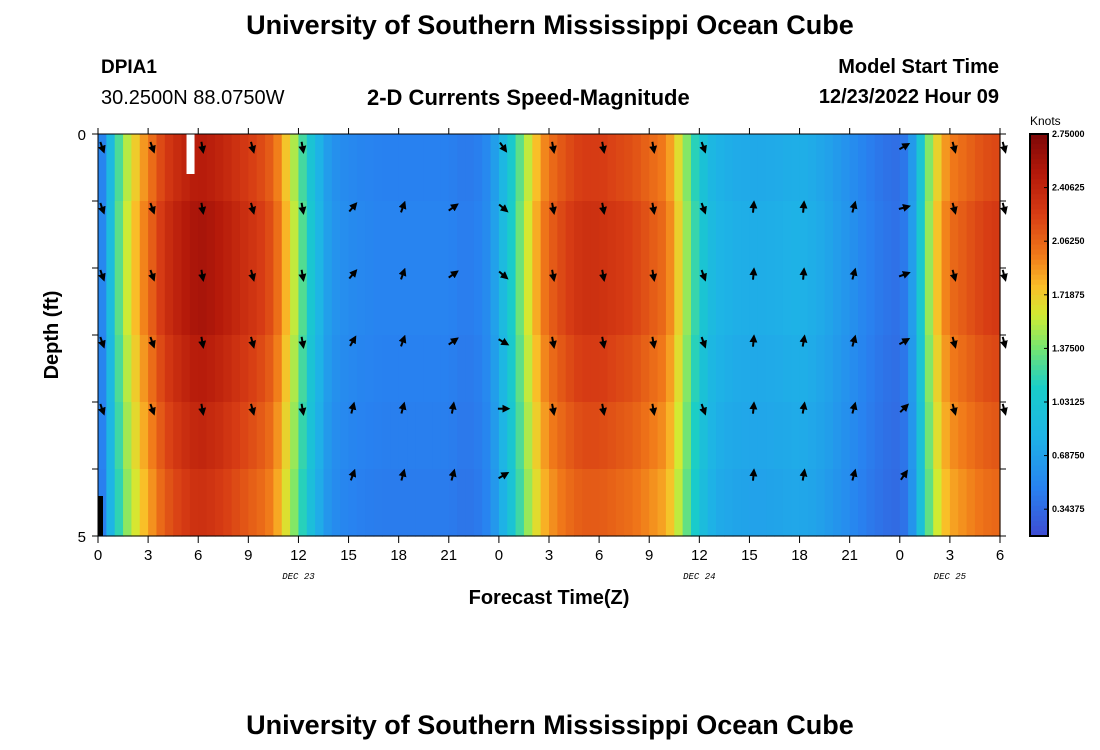 The width and height of the screenshot is (1100, 750). I want to click on x-tick-label: 6, so click(599, 555).